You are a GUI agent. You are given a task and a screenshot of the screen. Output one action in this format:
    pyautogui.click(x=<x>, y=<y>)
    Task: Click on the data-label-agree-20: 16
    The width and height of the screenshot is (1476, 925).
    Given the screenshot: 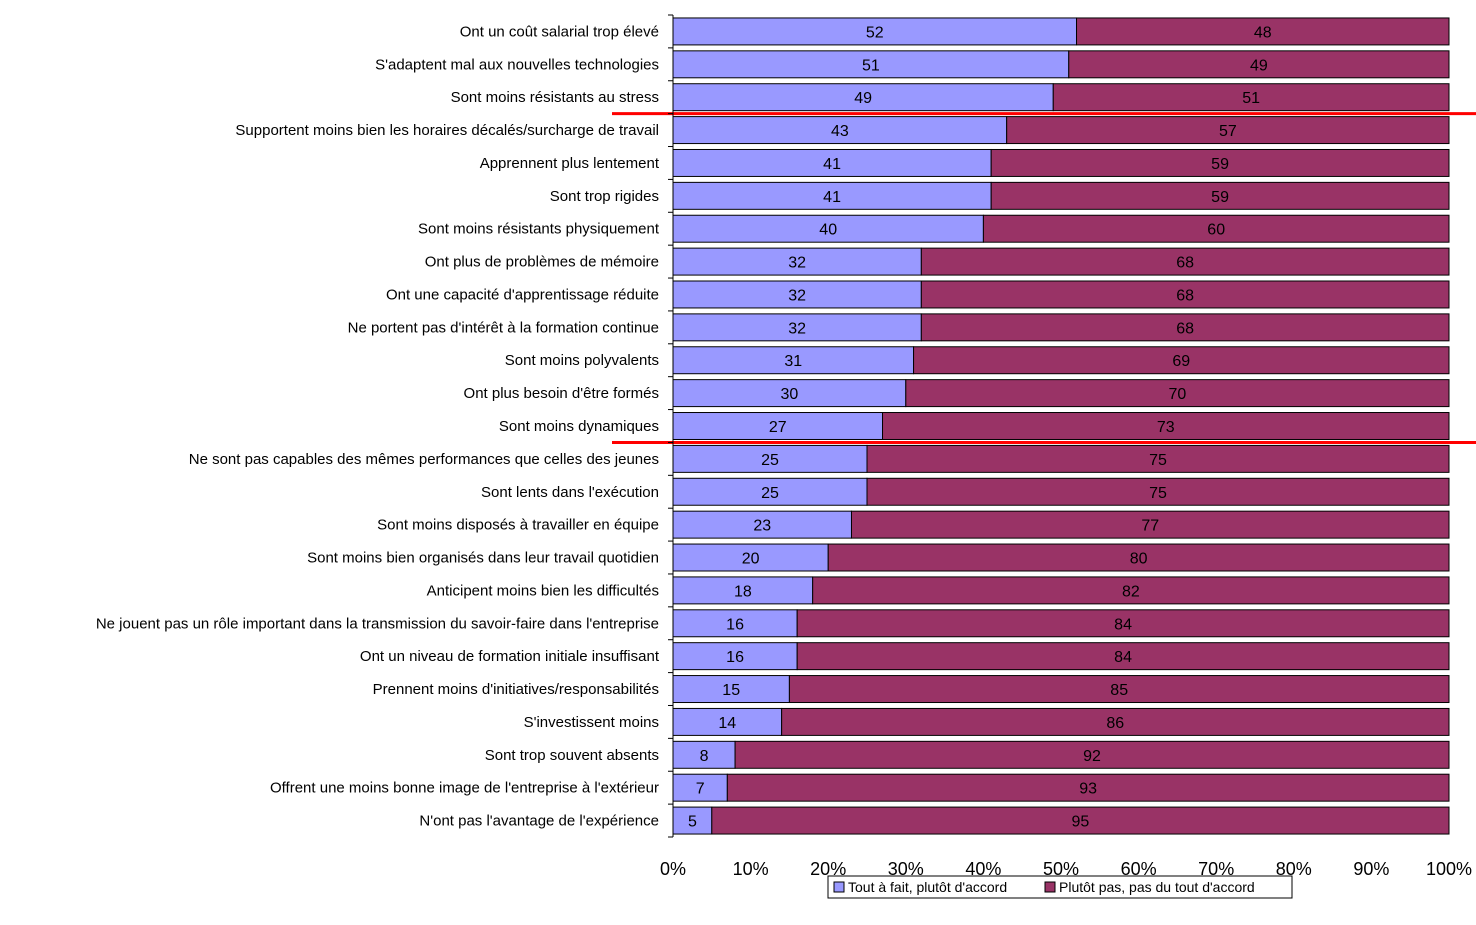 What is the action you would take?
    pyautogui.click(x=735, y=657)
    